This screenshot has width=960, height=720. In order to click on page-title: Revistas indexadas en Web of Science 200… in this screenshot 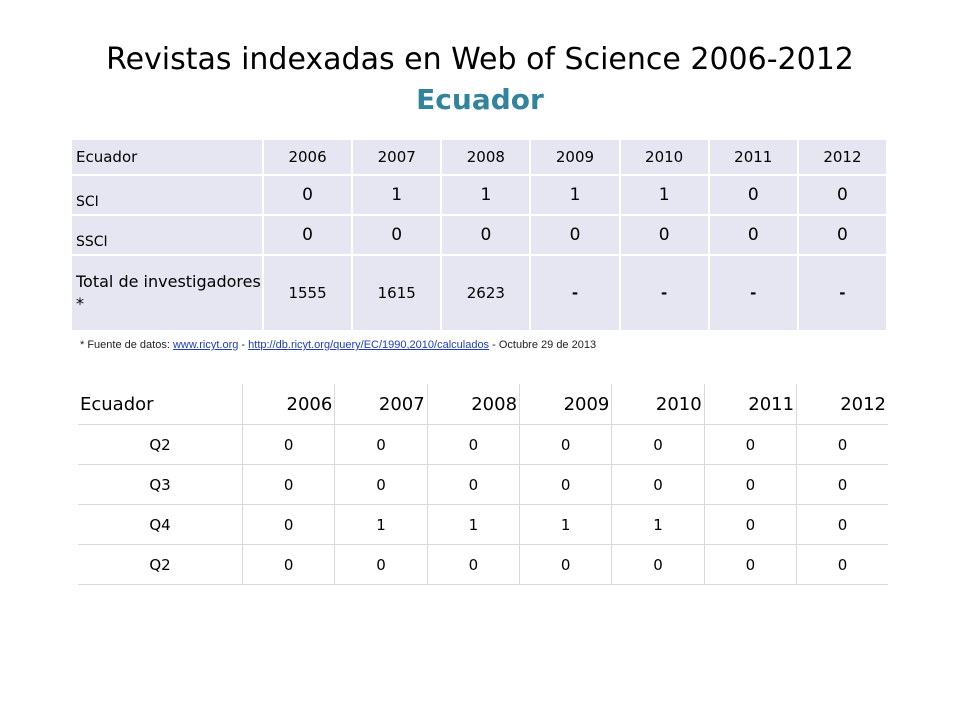, I will do `click(480, 80)`.